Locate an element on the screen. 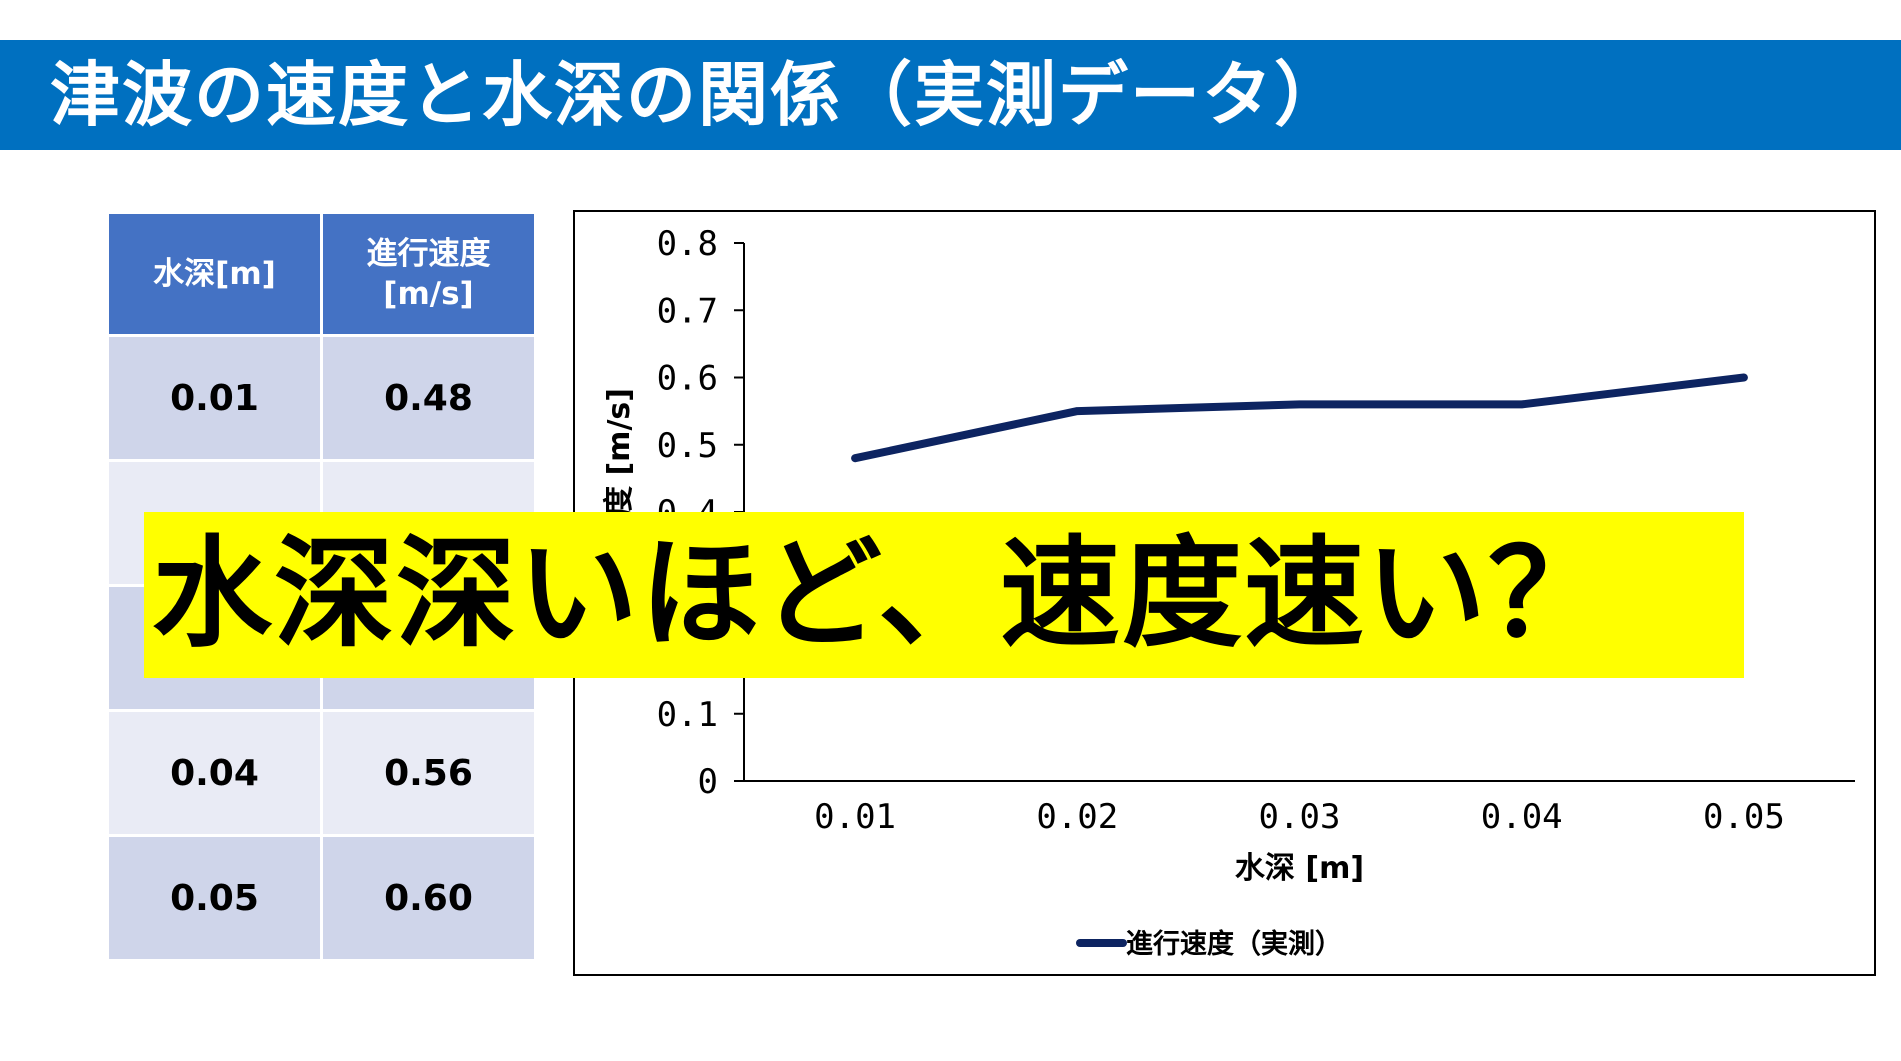 The image size is (1901, 1061). banner-text: 水深深いほど、速度速い？ is located at coordinates (881, 594).